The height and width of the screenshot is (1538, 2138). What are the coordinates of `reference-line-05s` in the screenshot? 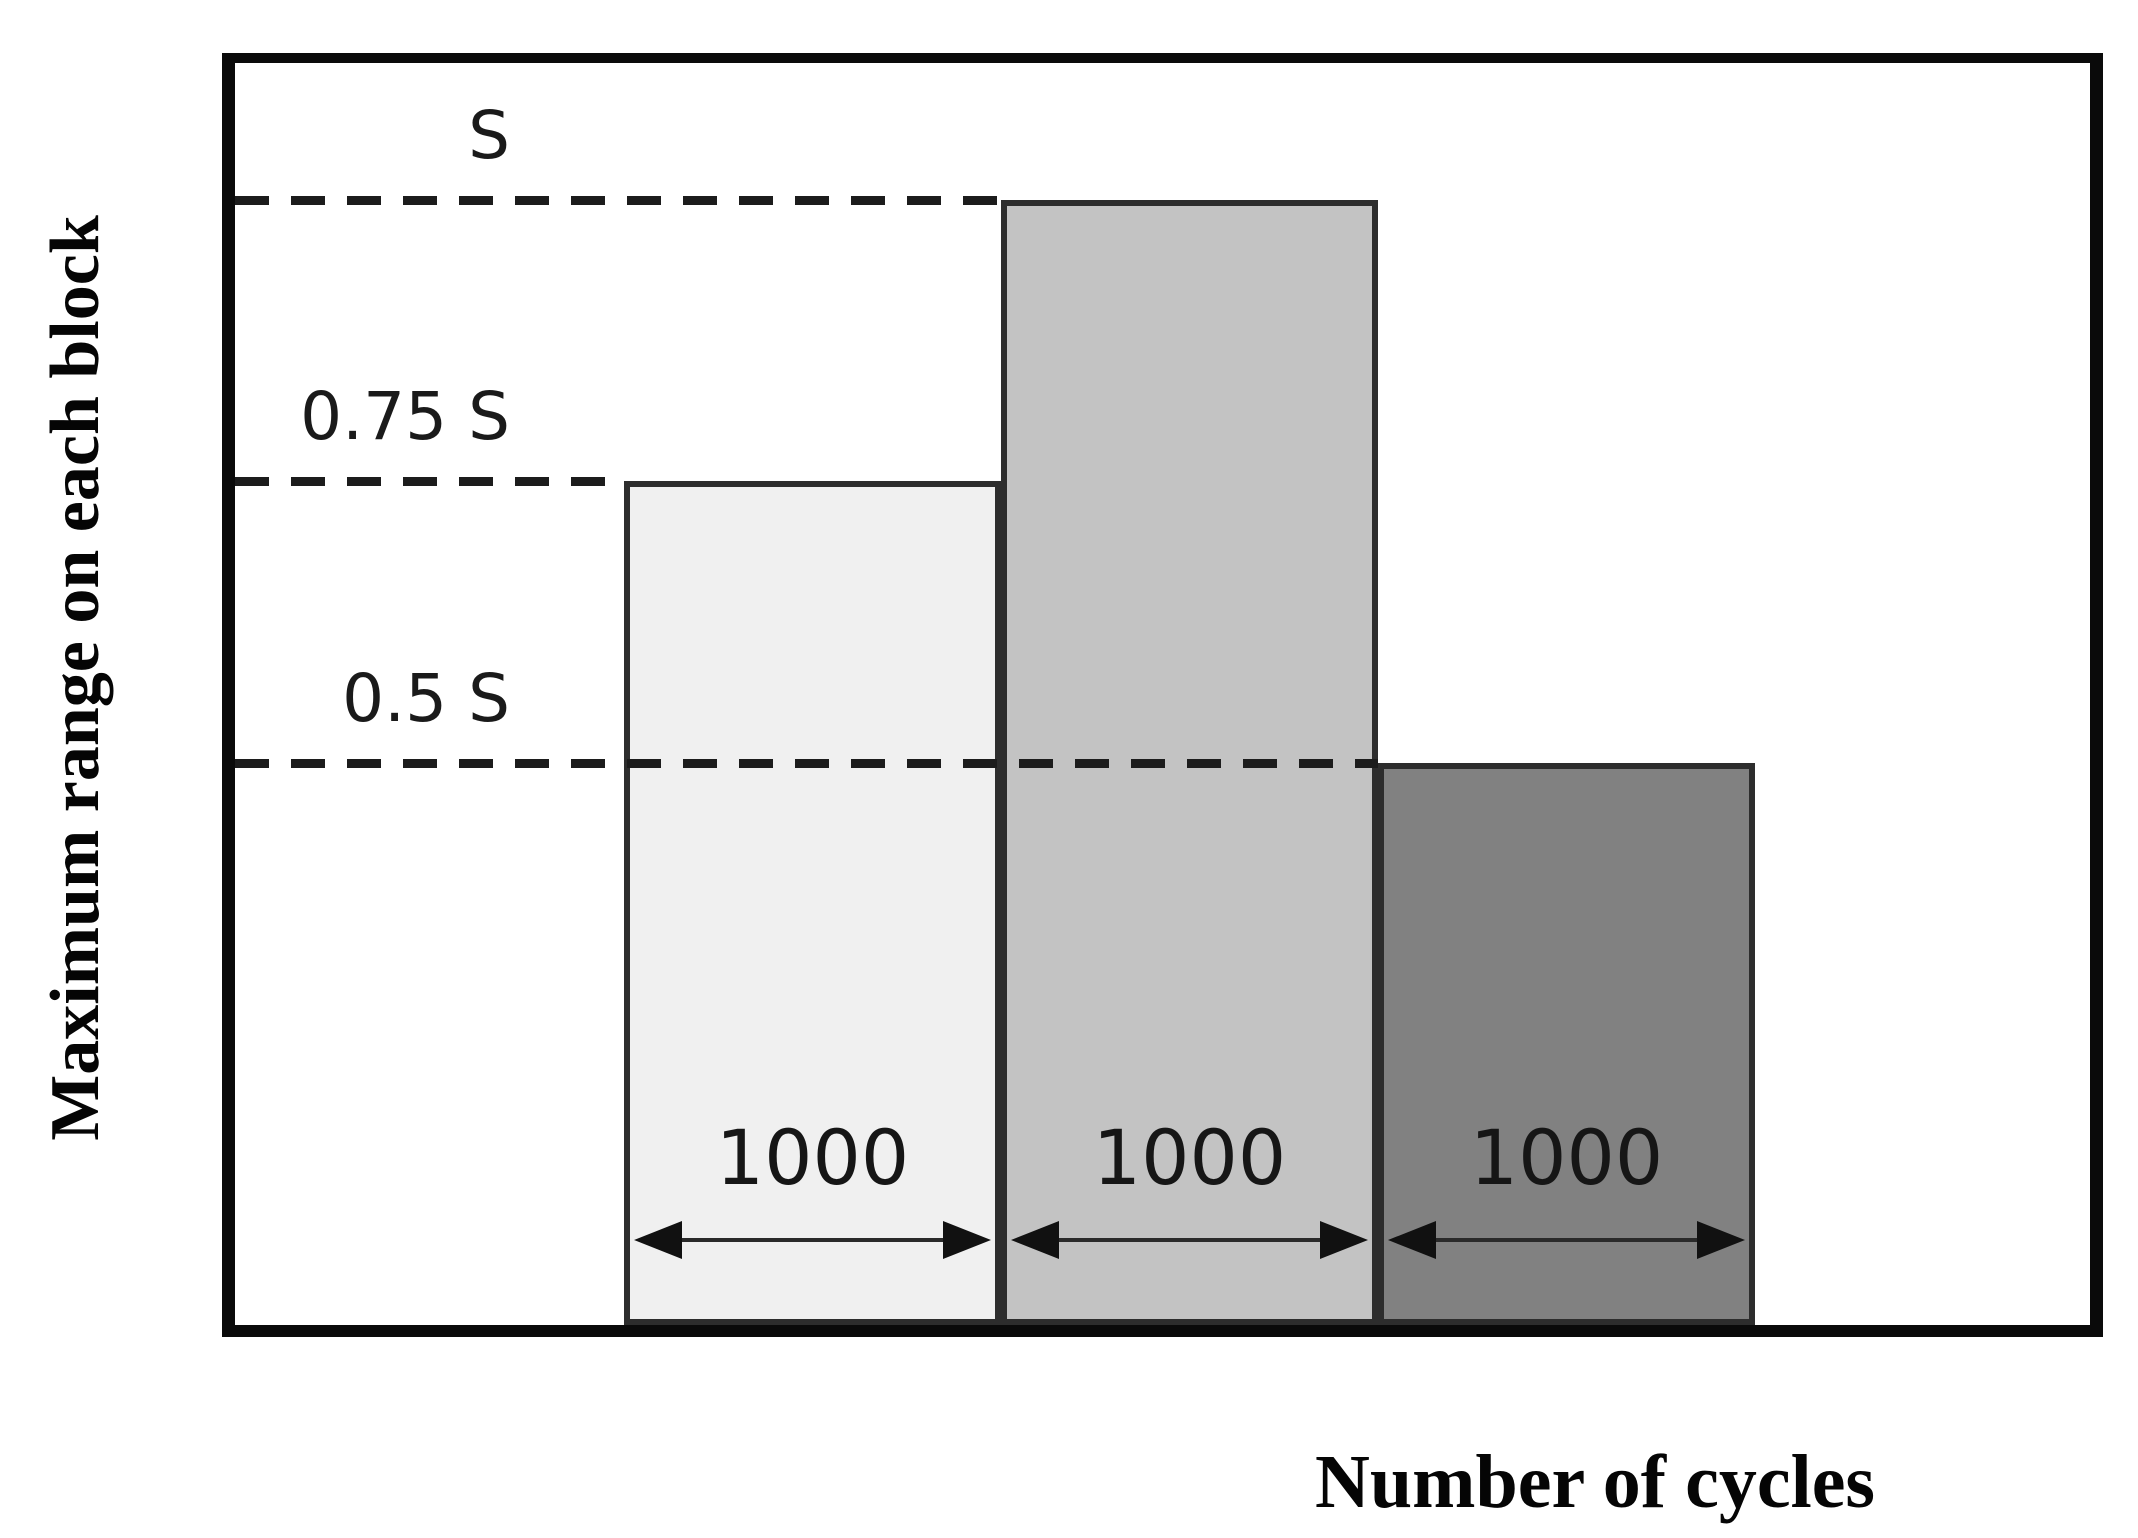 It's located at (806, 763).